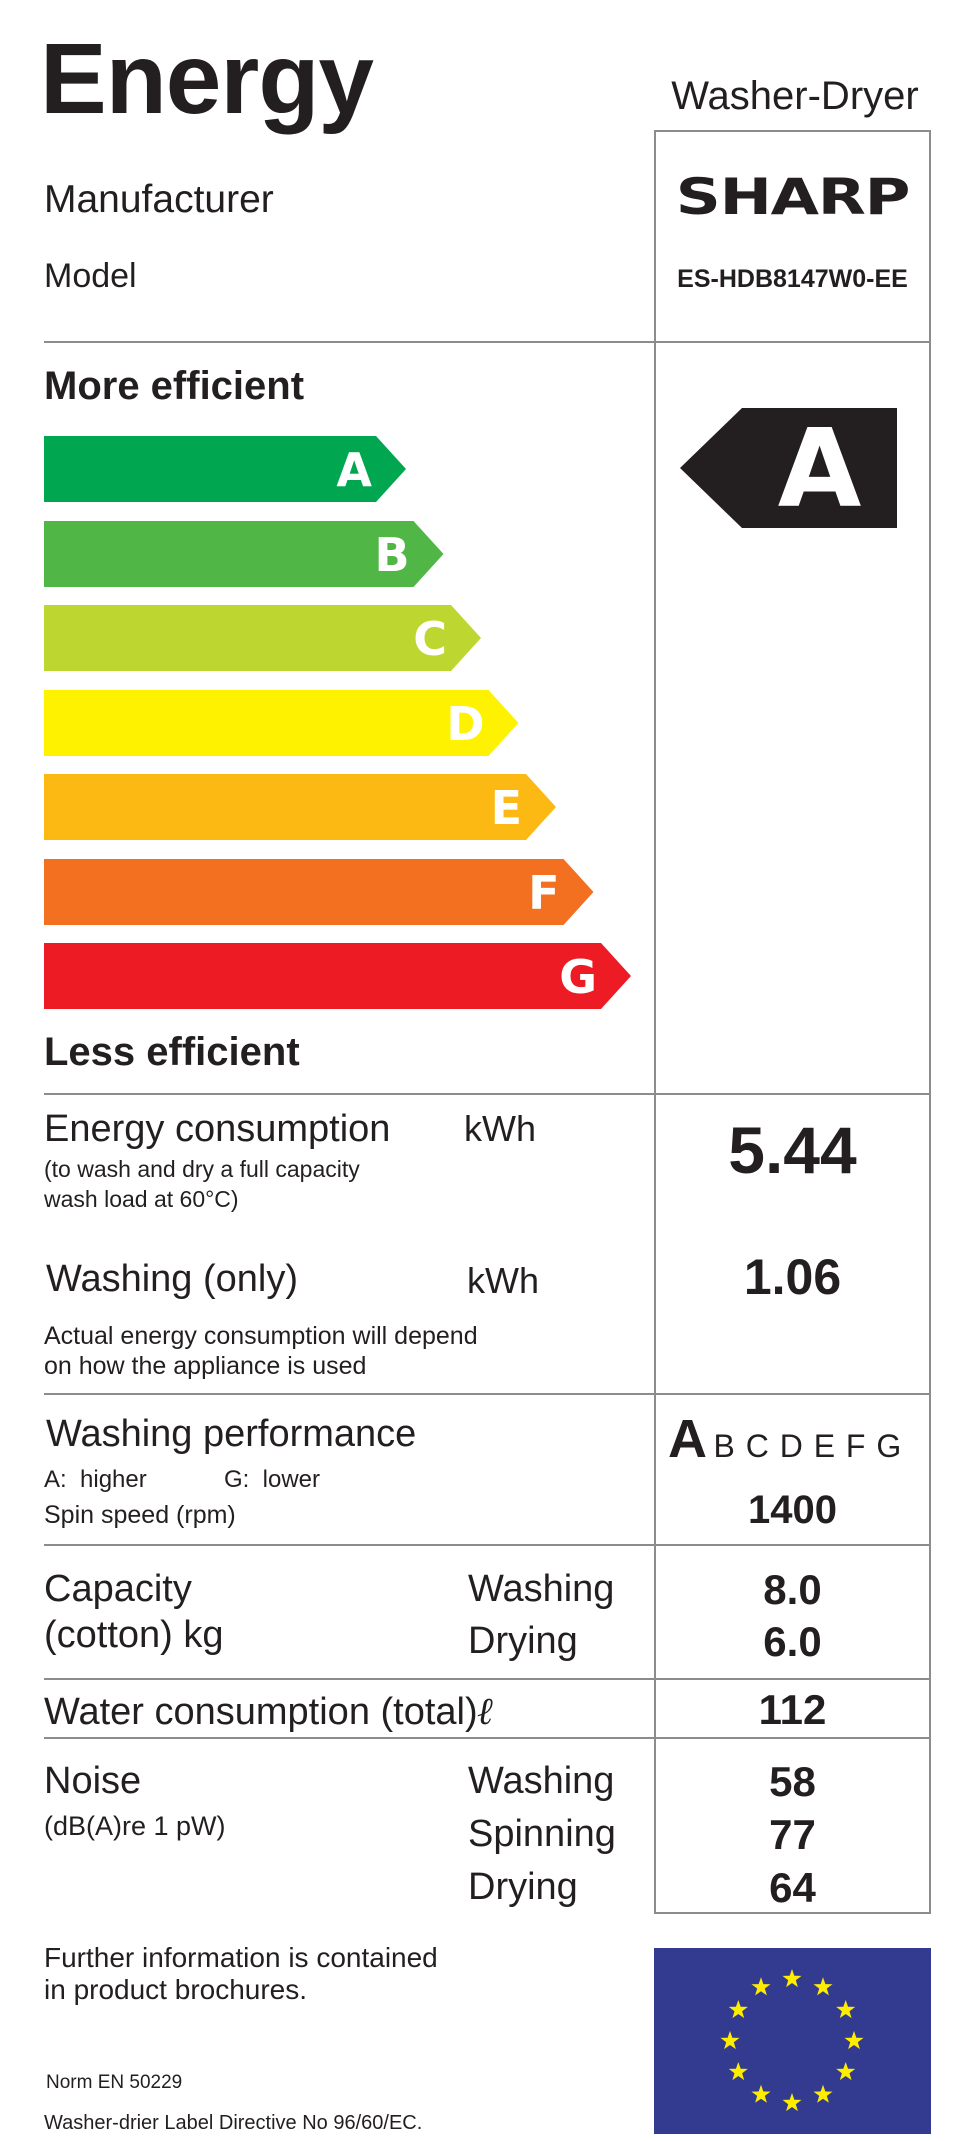 The height and width of the screenshot is (2141, 970). Describe the element at coordinates (134, 1635) in the screenshot. I see `capacity-label-2: (cotton) kg` at that location.